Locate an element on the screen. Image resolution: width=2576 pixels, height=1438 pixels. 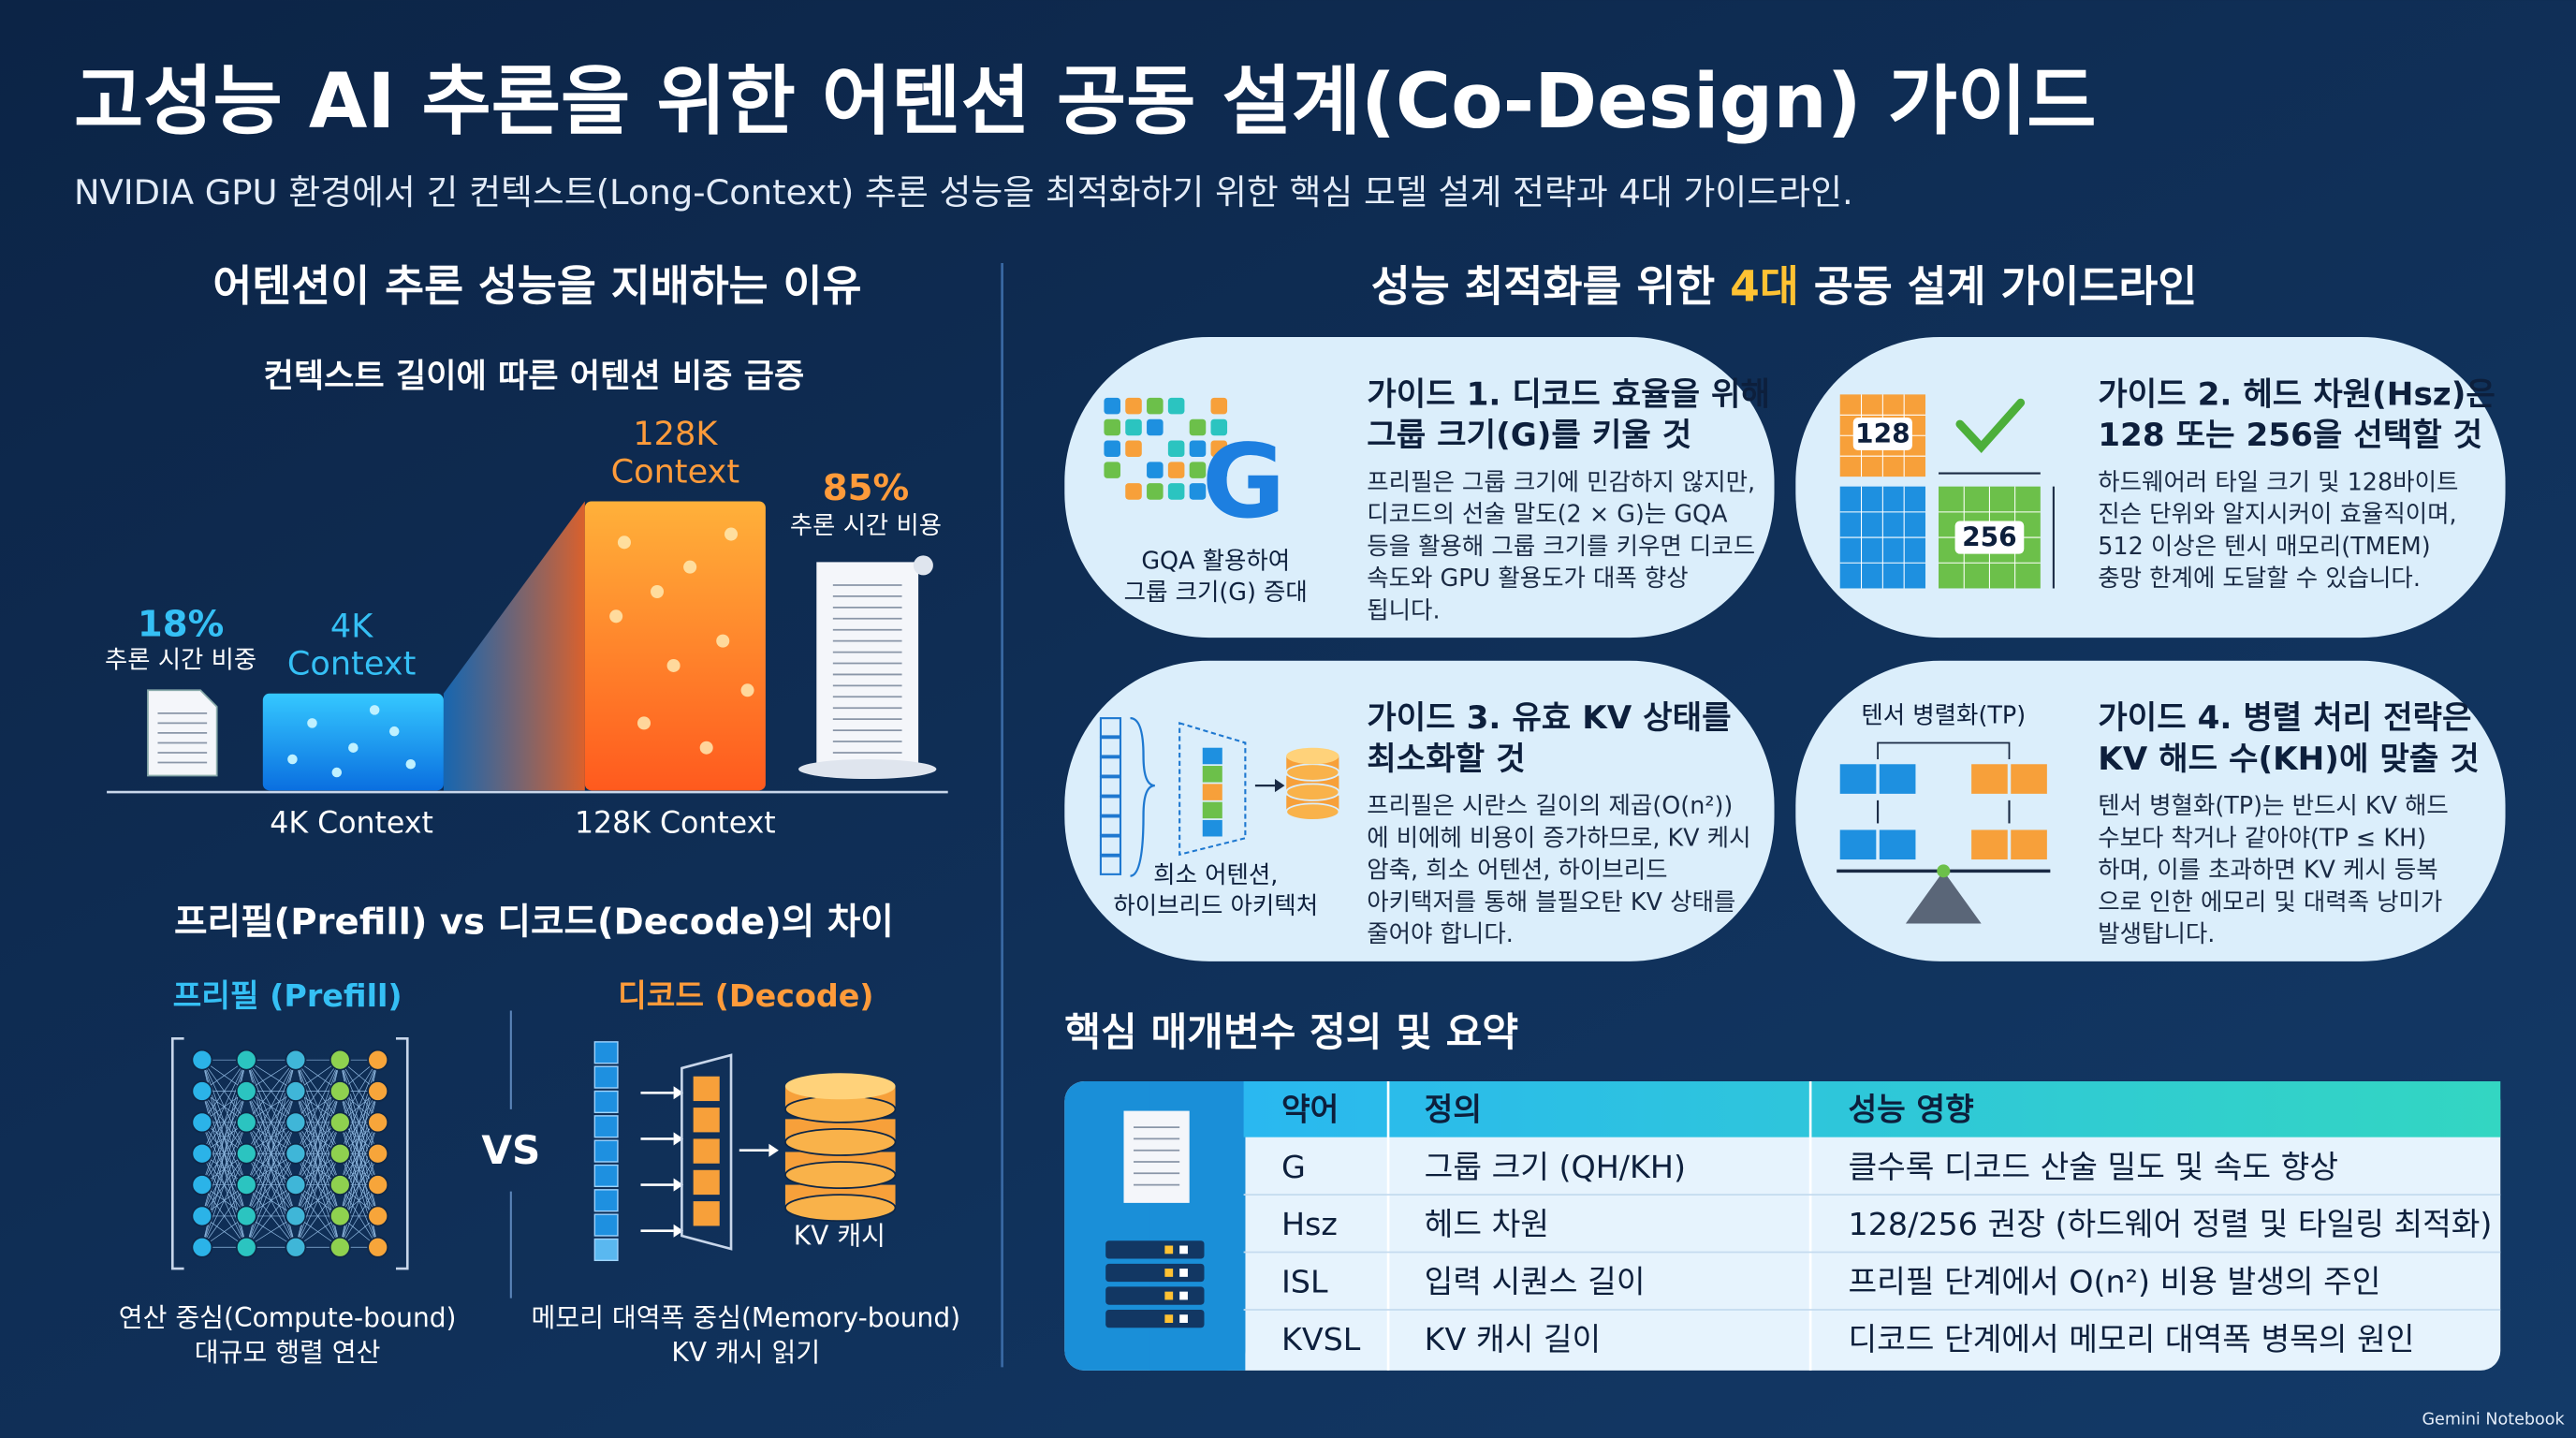
percent-label: 추론 시간 비중 is located at coordinates (180, 661).